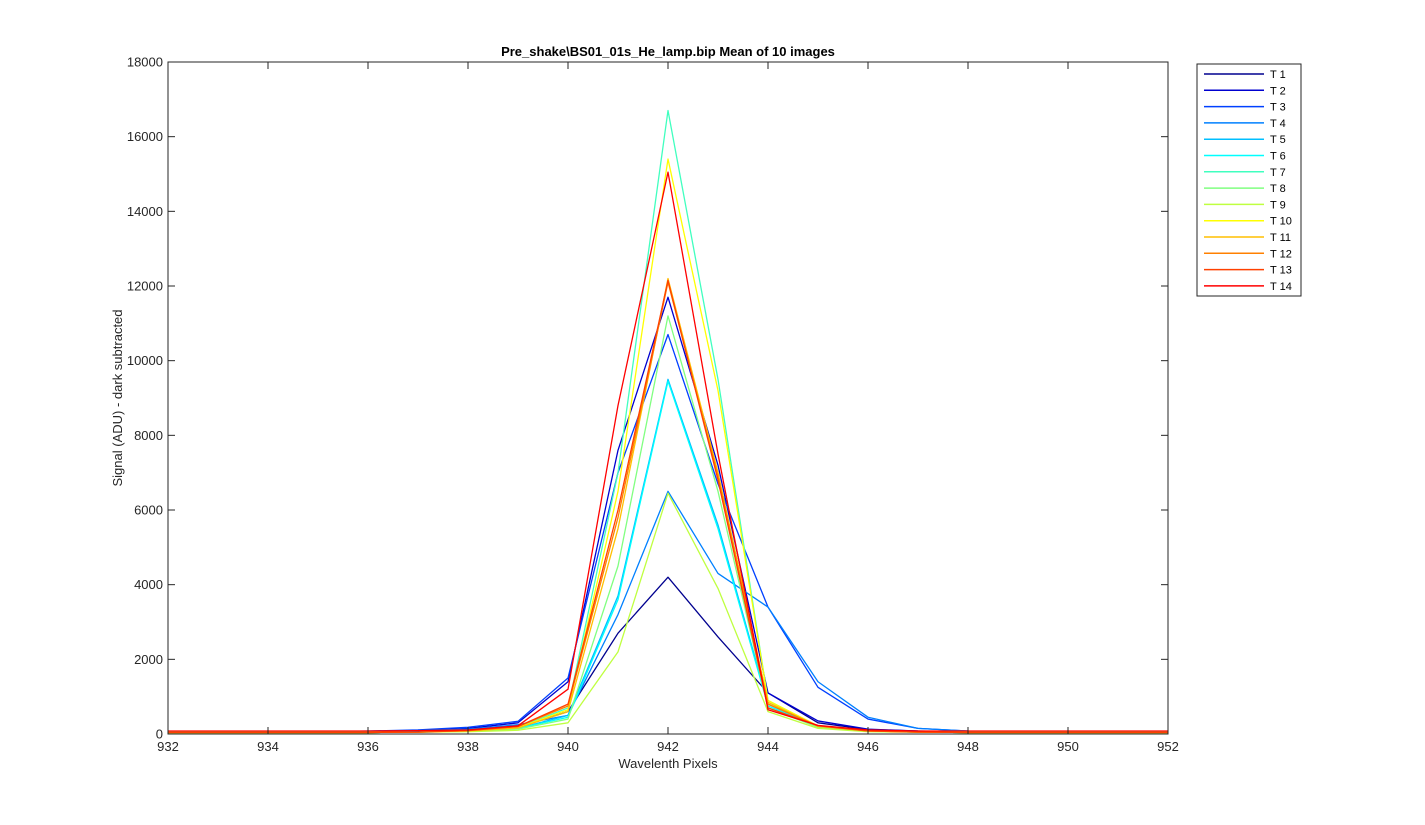 This screenshot has width=1425, height=825. I want to click on y-tick-label: 2000, so click(148, 659).